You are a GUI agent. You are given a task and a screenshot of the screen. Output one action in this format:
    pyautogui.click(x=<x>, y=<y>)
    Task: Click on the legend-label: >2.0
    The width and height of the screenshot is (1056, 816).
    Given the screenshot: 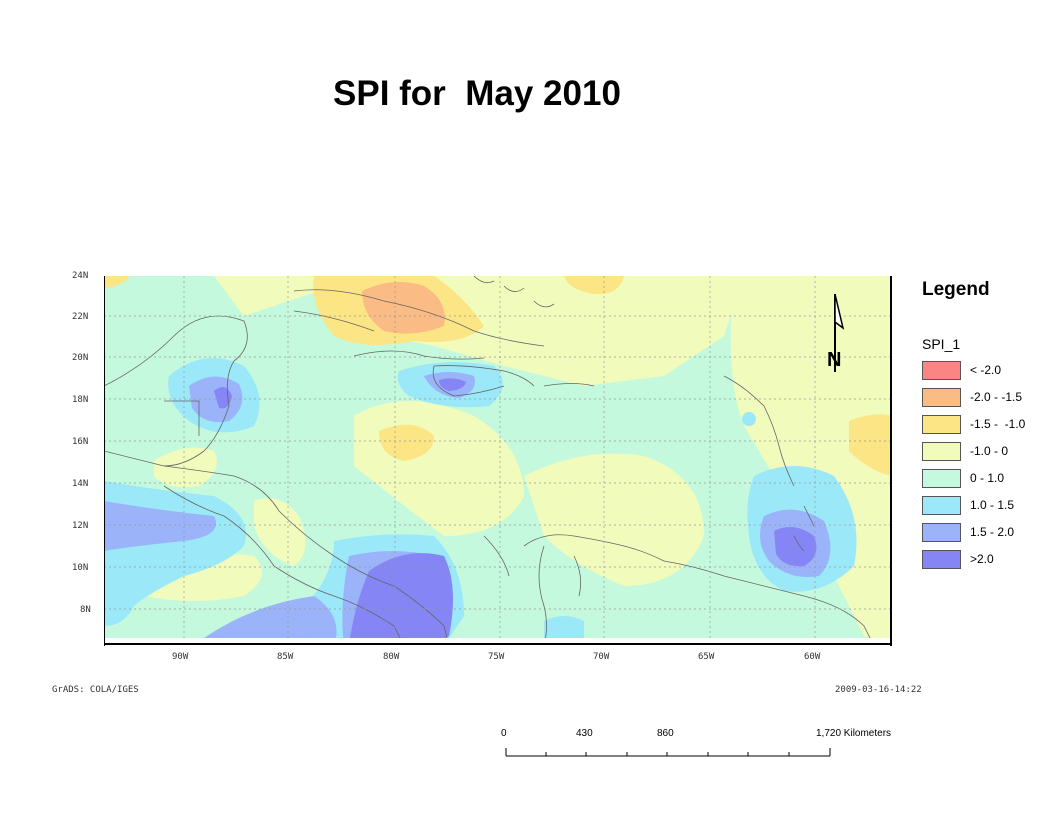 What is the action you would take?
    pyautogui.click(x=982, y=559)
    